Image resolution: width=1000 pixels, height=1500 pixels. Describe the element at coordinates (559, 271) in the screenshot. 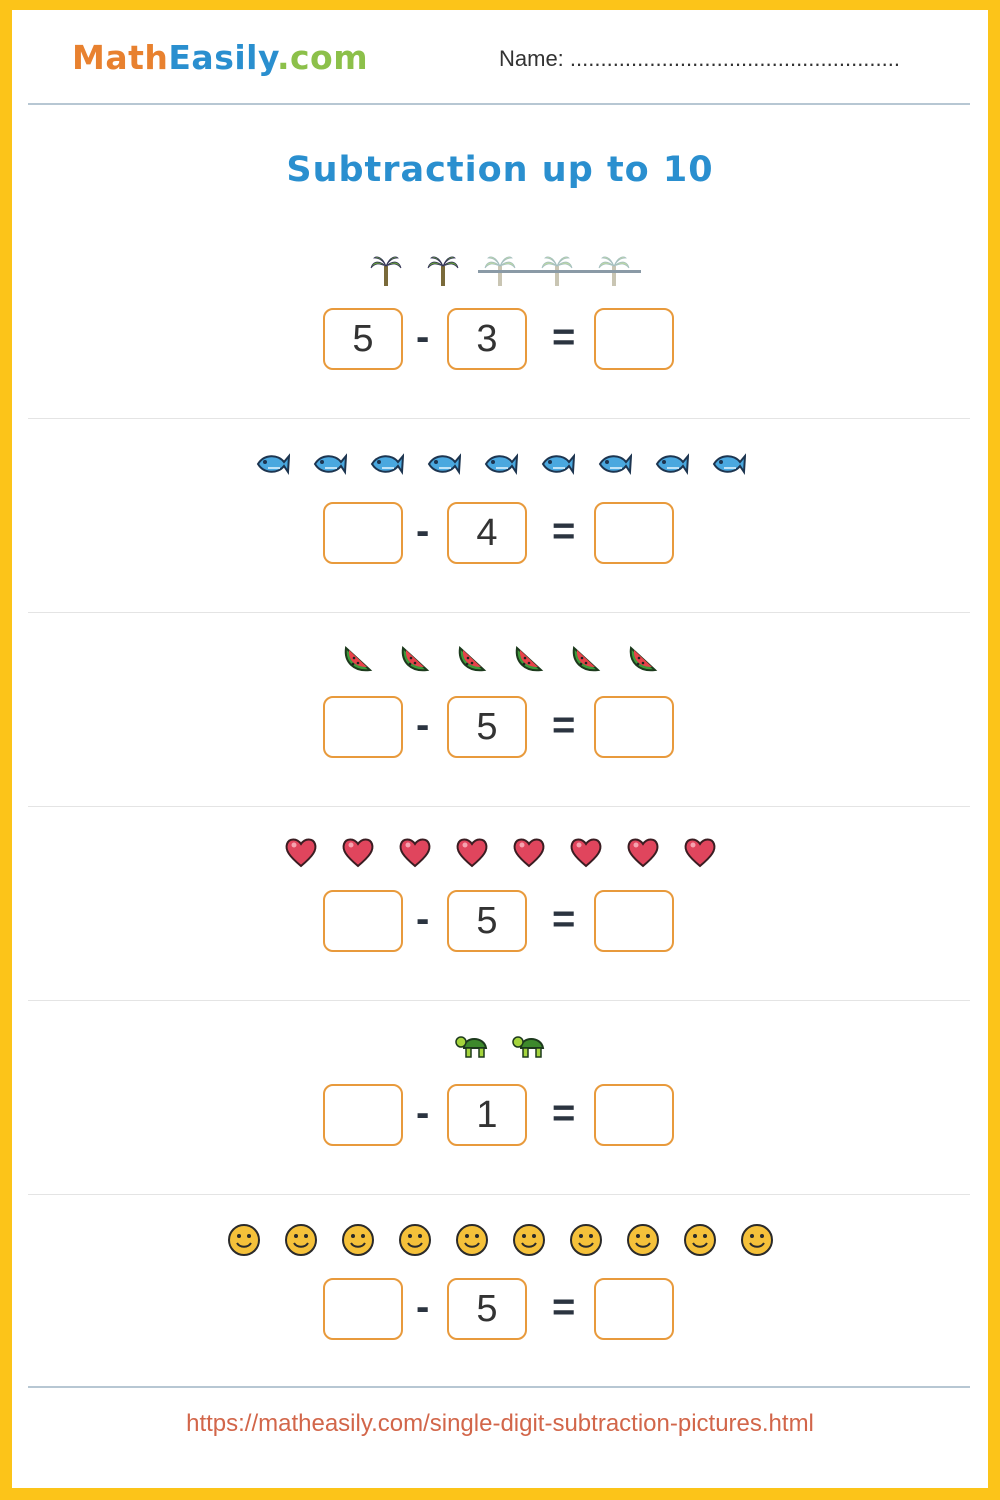

I see `strike-line` at that location.